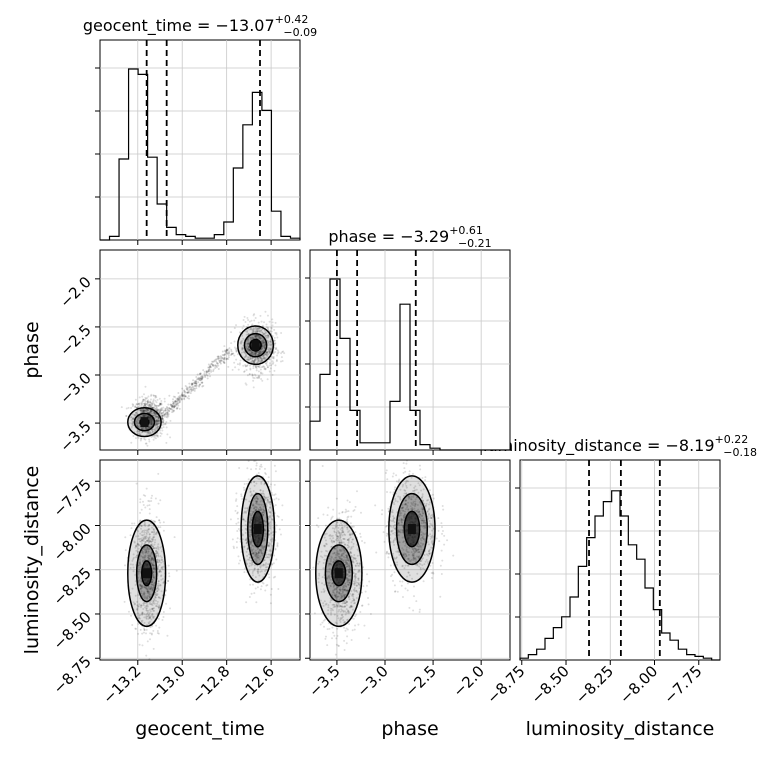  What do you see at coordinates (689, 445) in the screenshot?
I see `title-luminosity_distance-median: −8.19` at bounding box center [689, 445].